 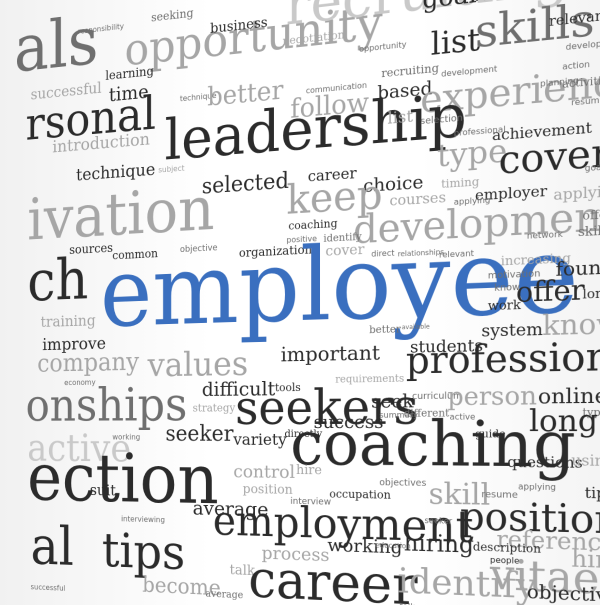 I want to click on cloud-word: applying, so click(x=537, y=487).